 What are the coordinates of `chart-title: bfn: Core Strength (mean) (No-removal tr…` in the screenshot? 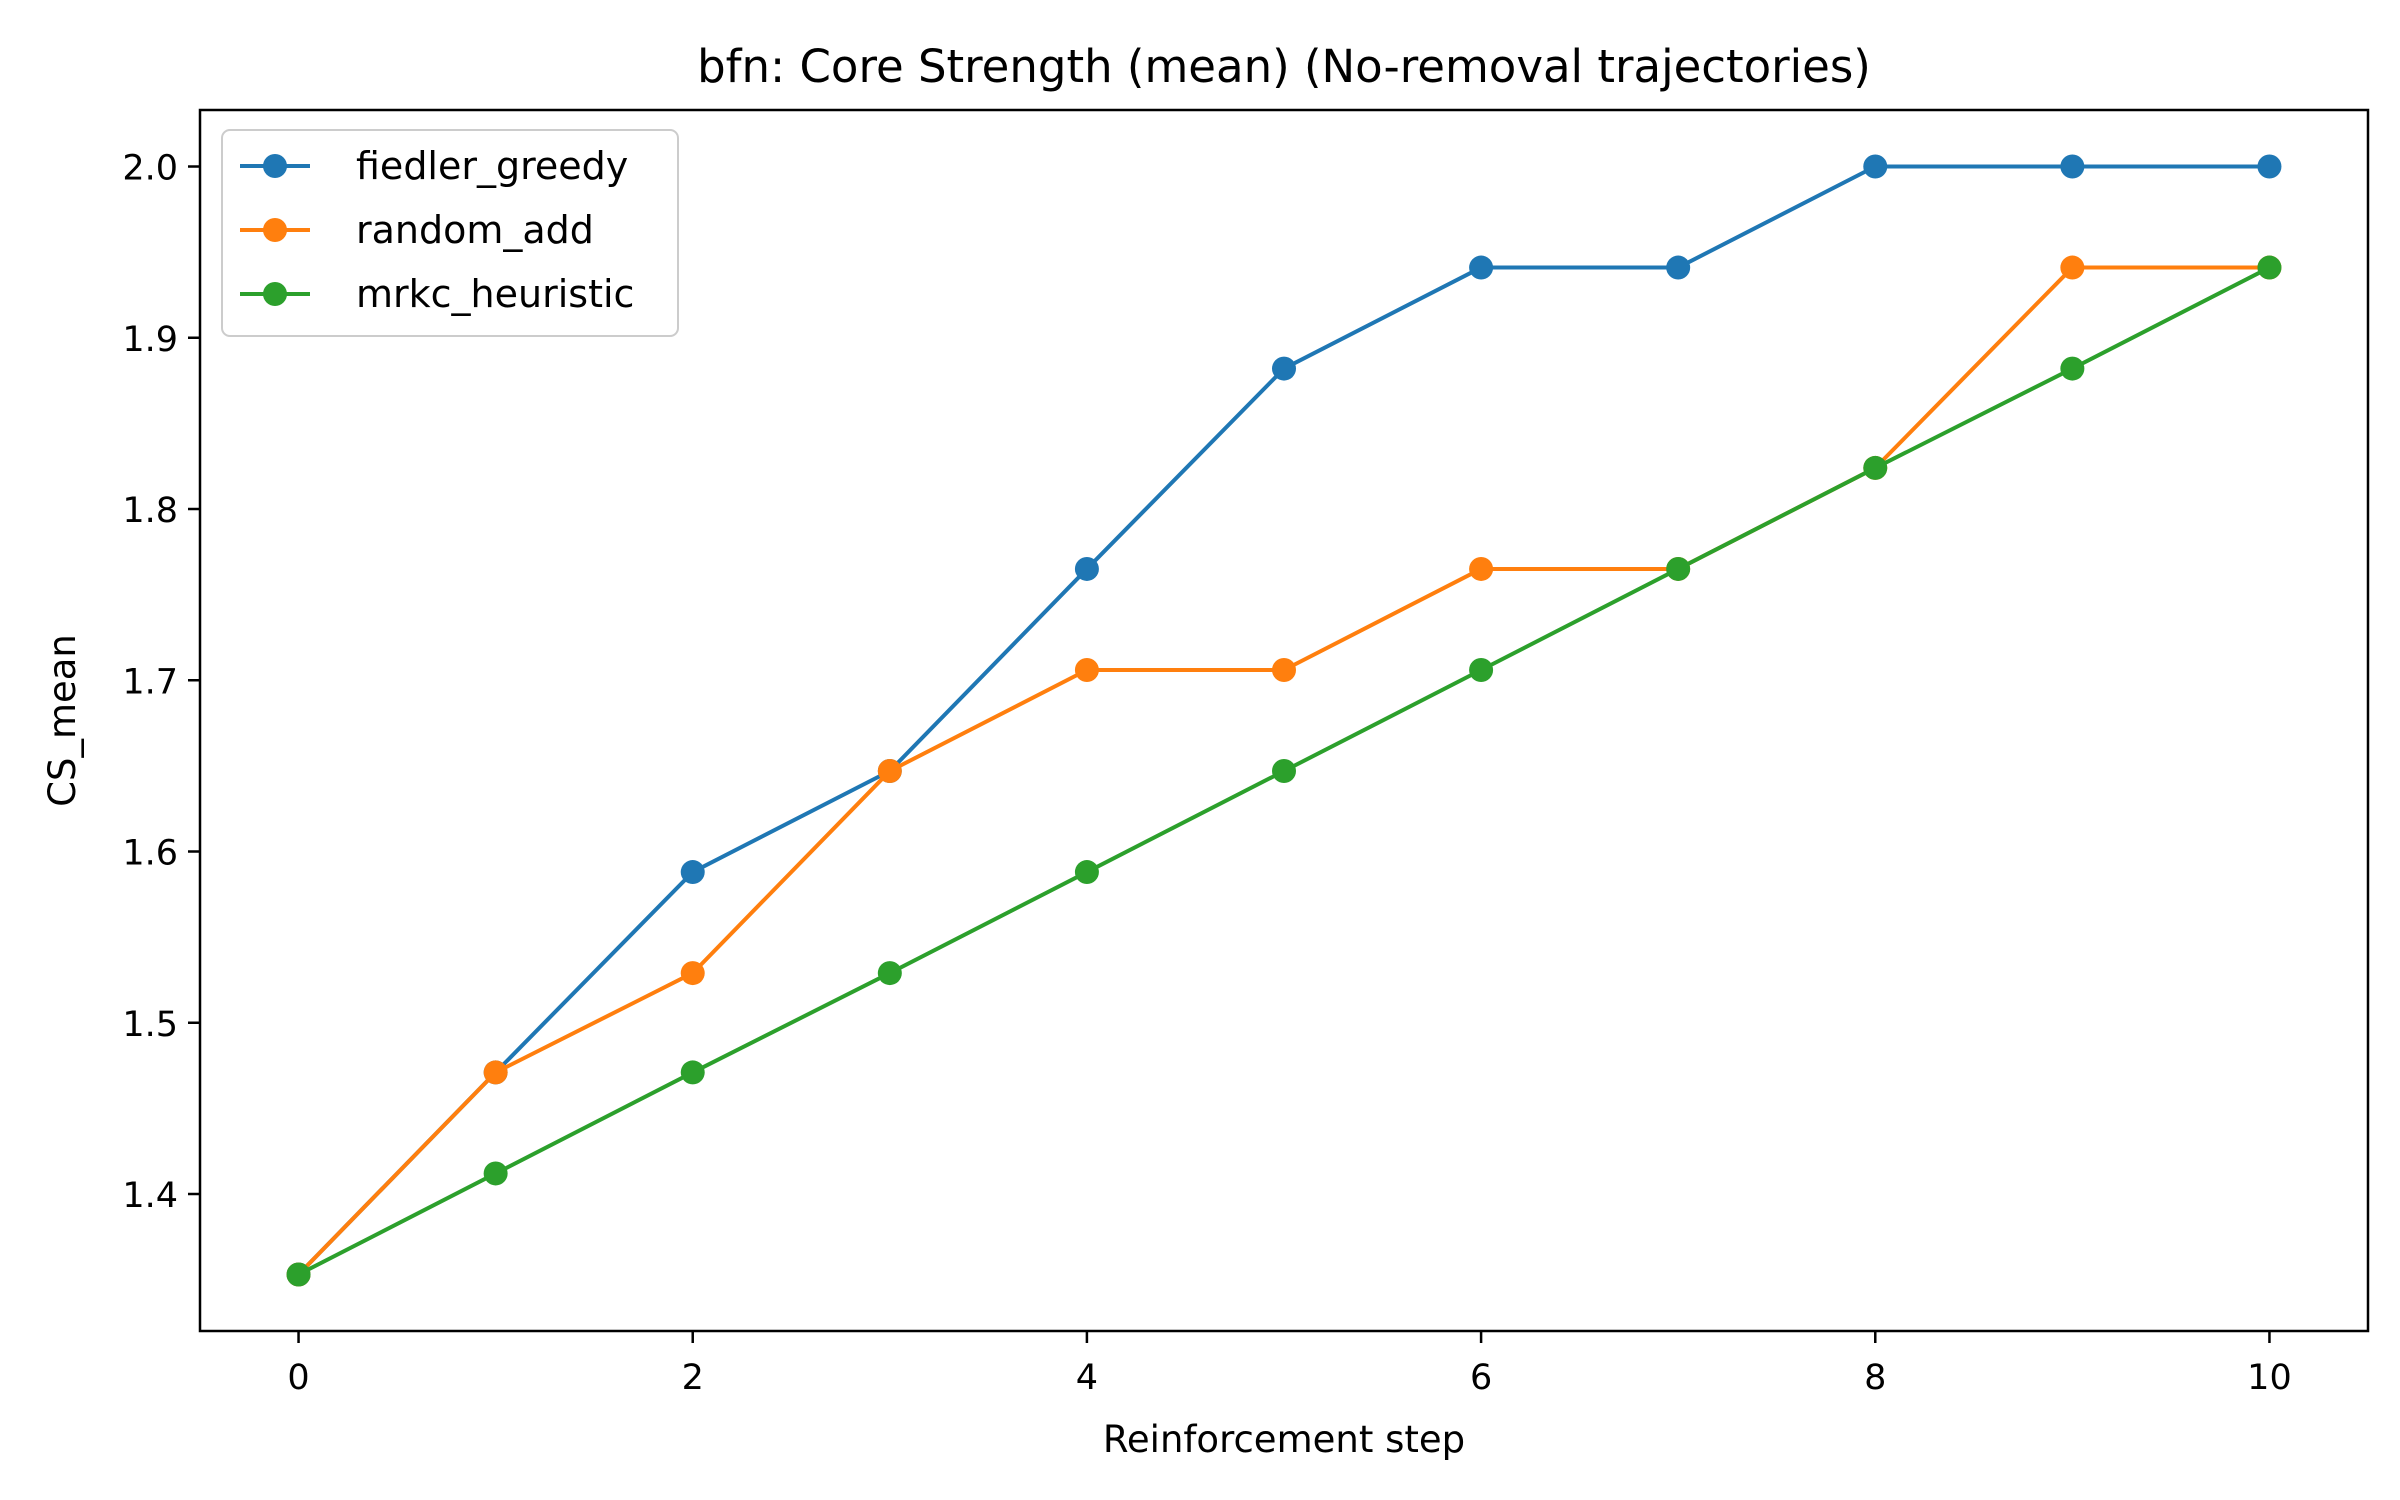 It's located at (1284, 66).